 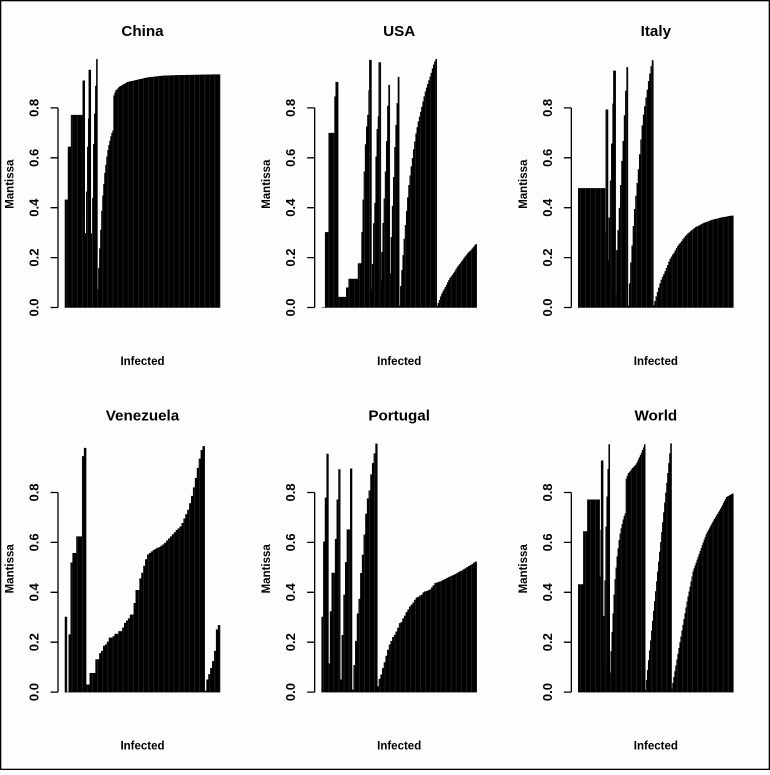 I want to click on svg-text: USA, so click(x=399, y=31).